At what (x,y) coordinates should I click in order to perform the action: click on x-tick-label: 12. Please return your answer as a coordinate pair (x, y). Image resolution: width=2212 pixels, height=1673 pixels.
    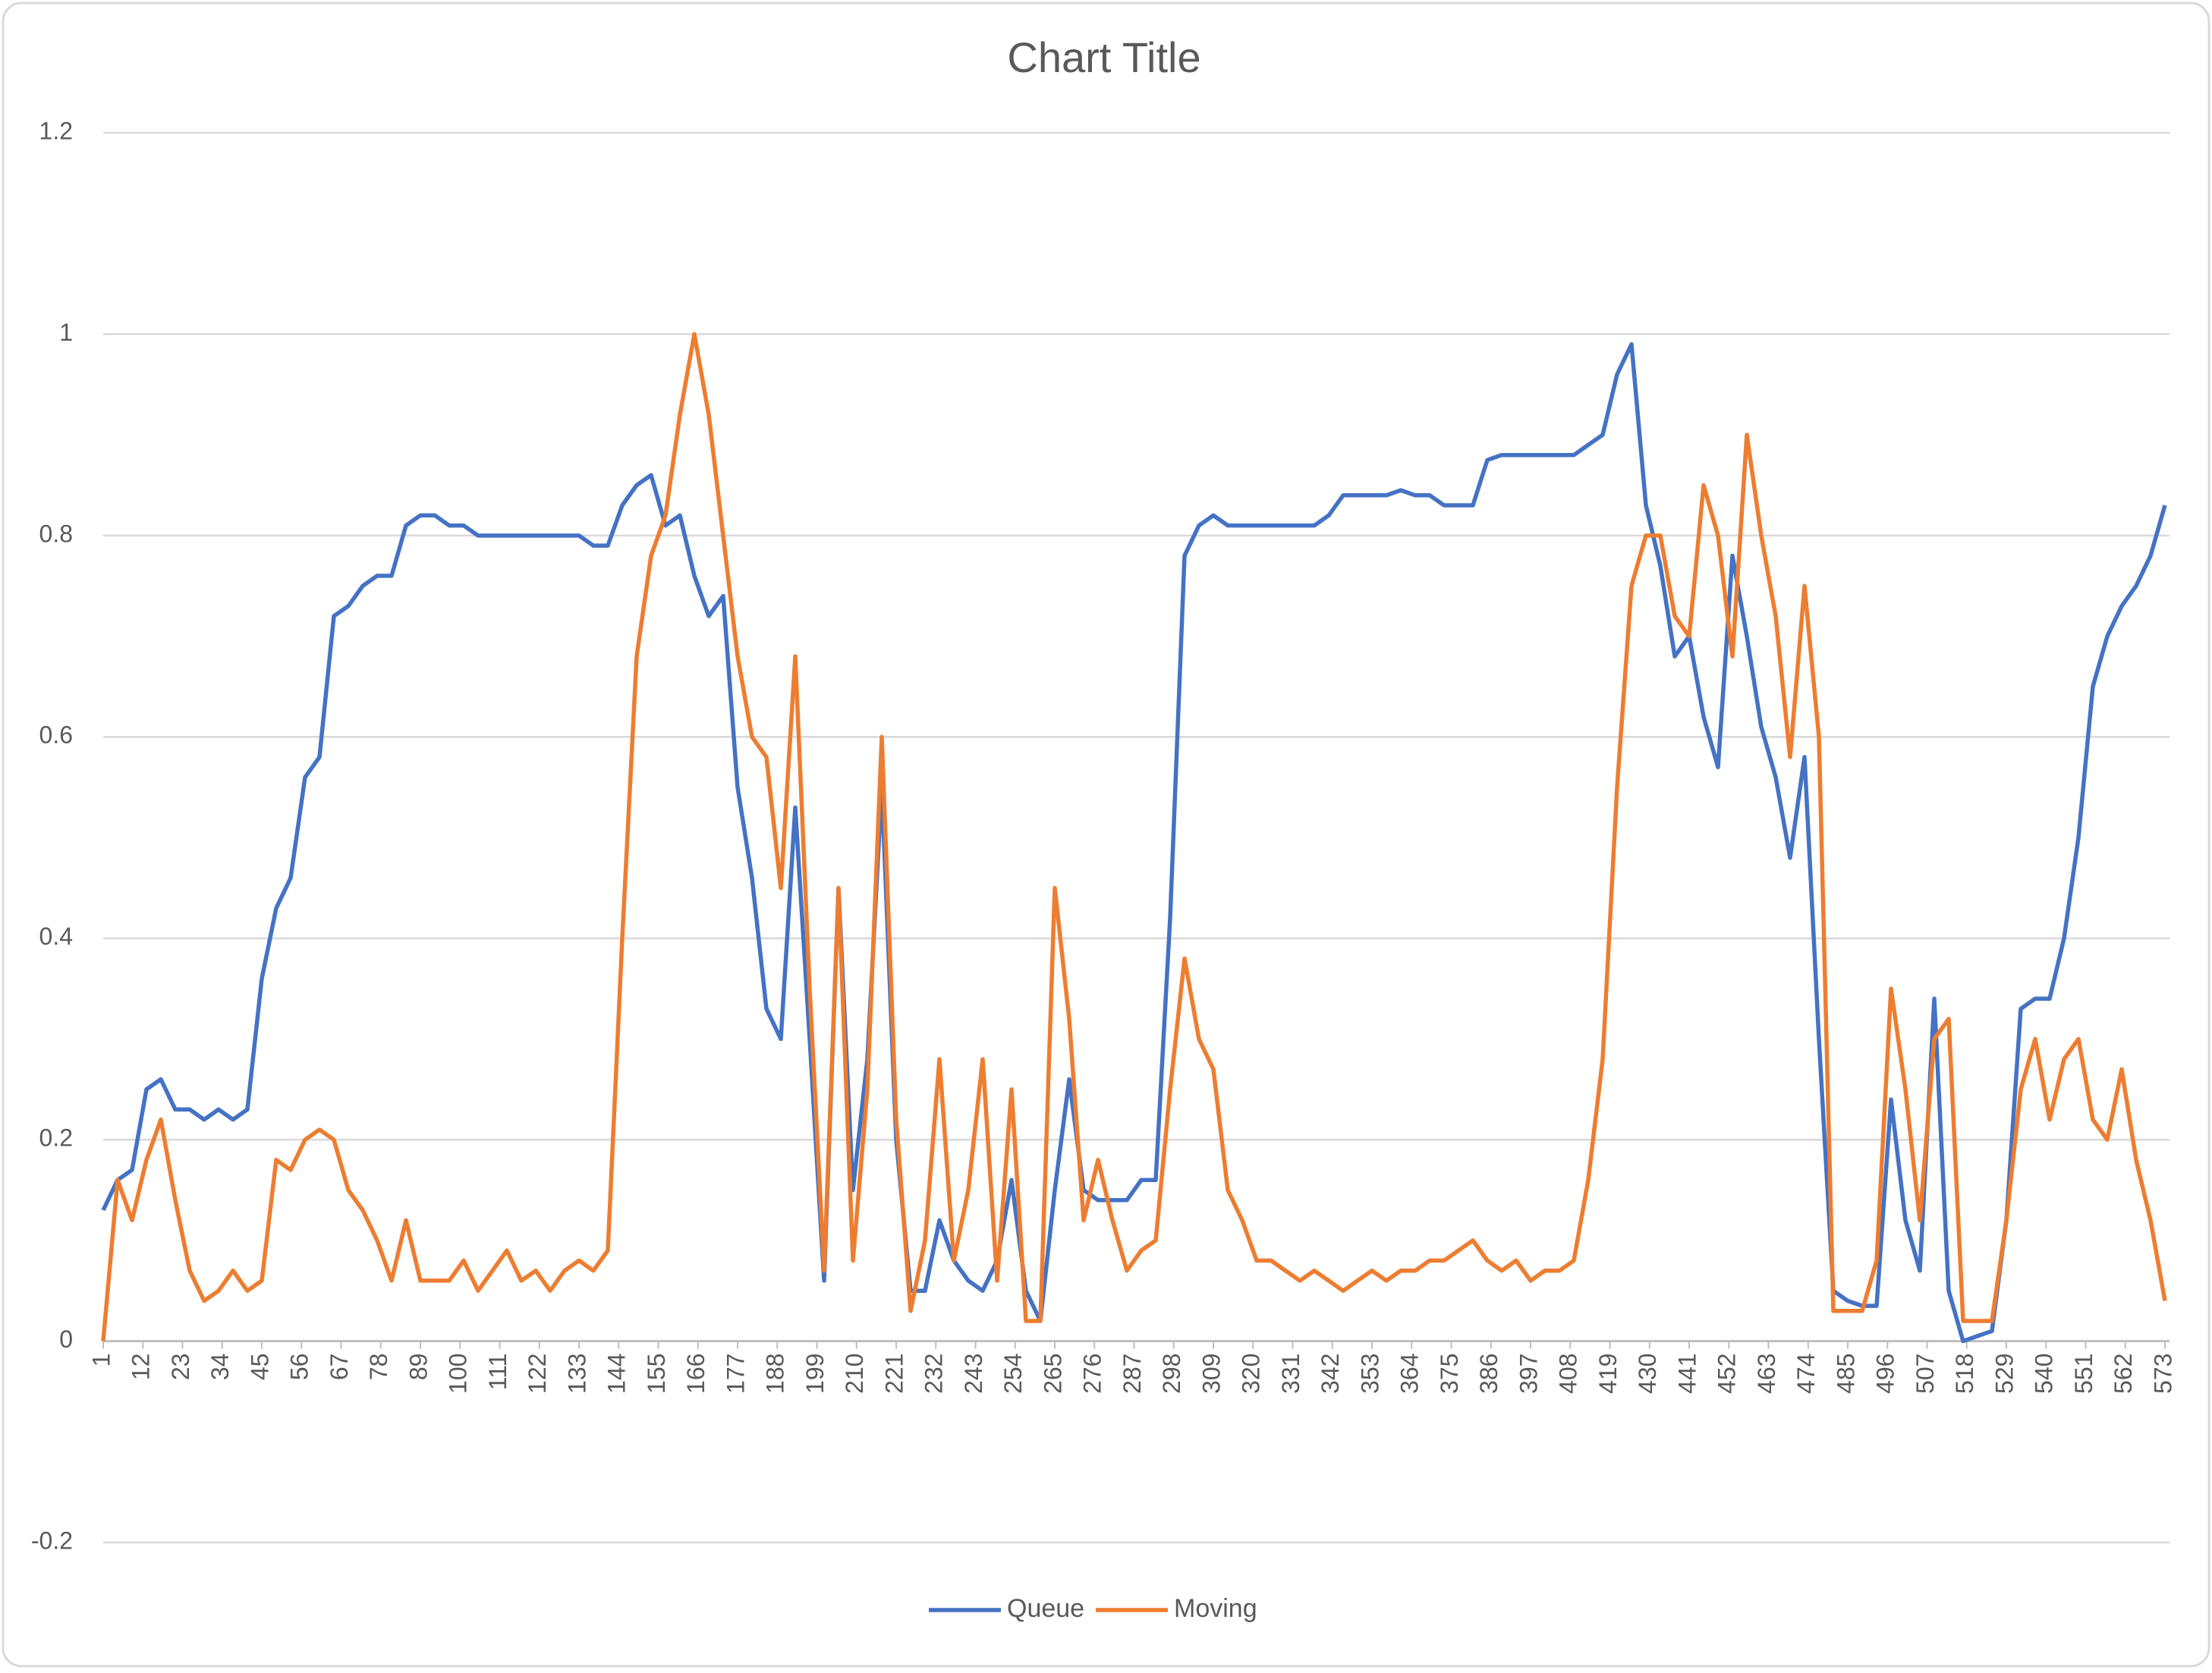
    Looking at the image, I should click on (141, 1367).